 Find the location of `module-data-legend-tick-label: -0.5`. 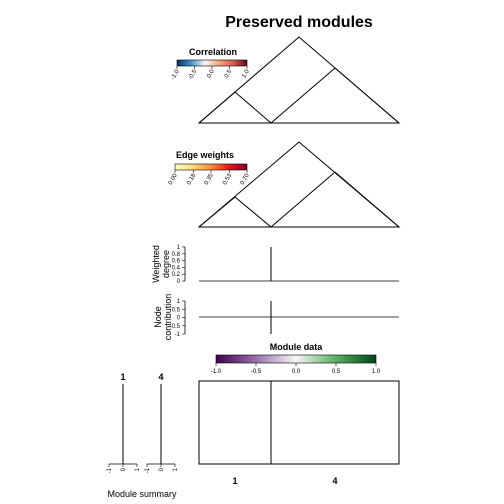

module-data-legend-tick-label: -0.5 is located at coordinates (256, 372).